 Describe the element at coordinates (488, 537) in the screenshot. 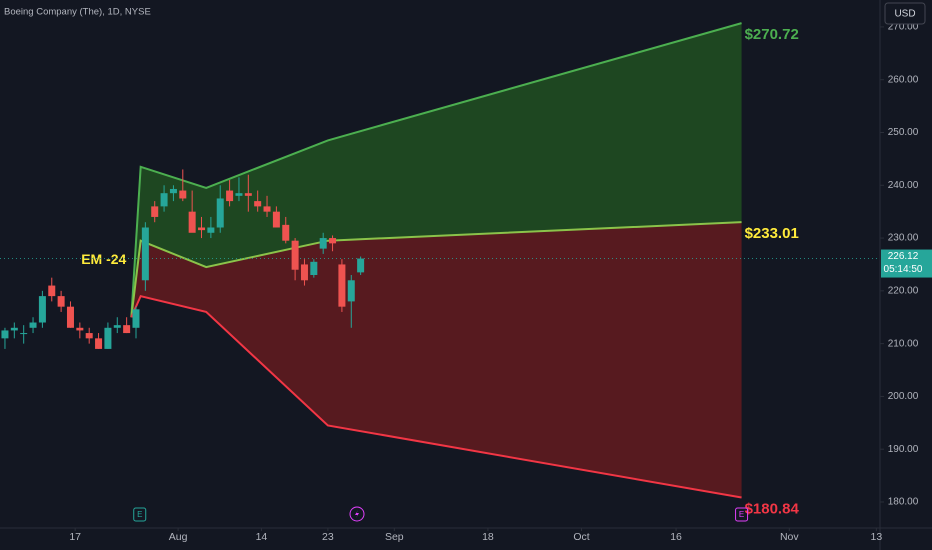

I see `x-tick-label: 18` at that location.